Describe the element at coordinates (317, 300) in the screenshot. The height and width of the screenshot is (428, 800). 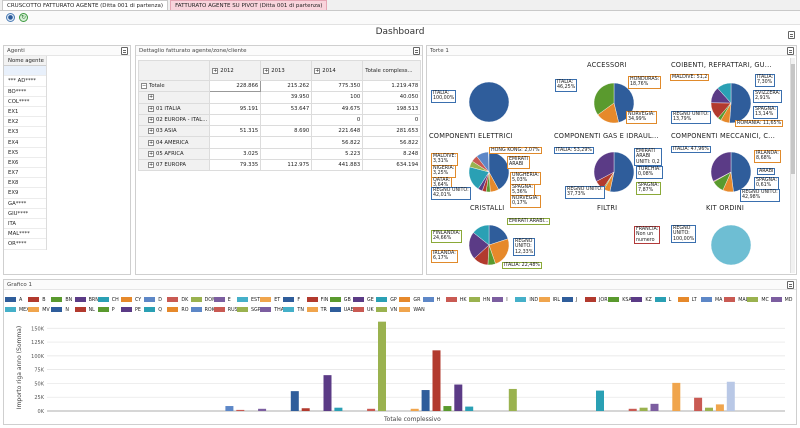
I see `legend-item: FIN` at that location.